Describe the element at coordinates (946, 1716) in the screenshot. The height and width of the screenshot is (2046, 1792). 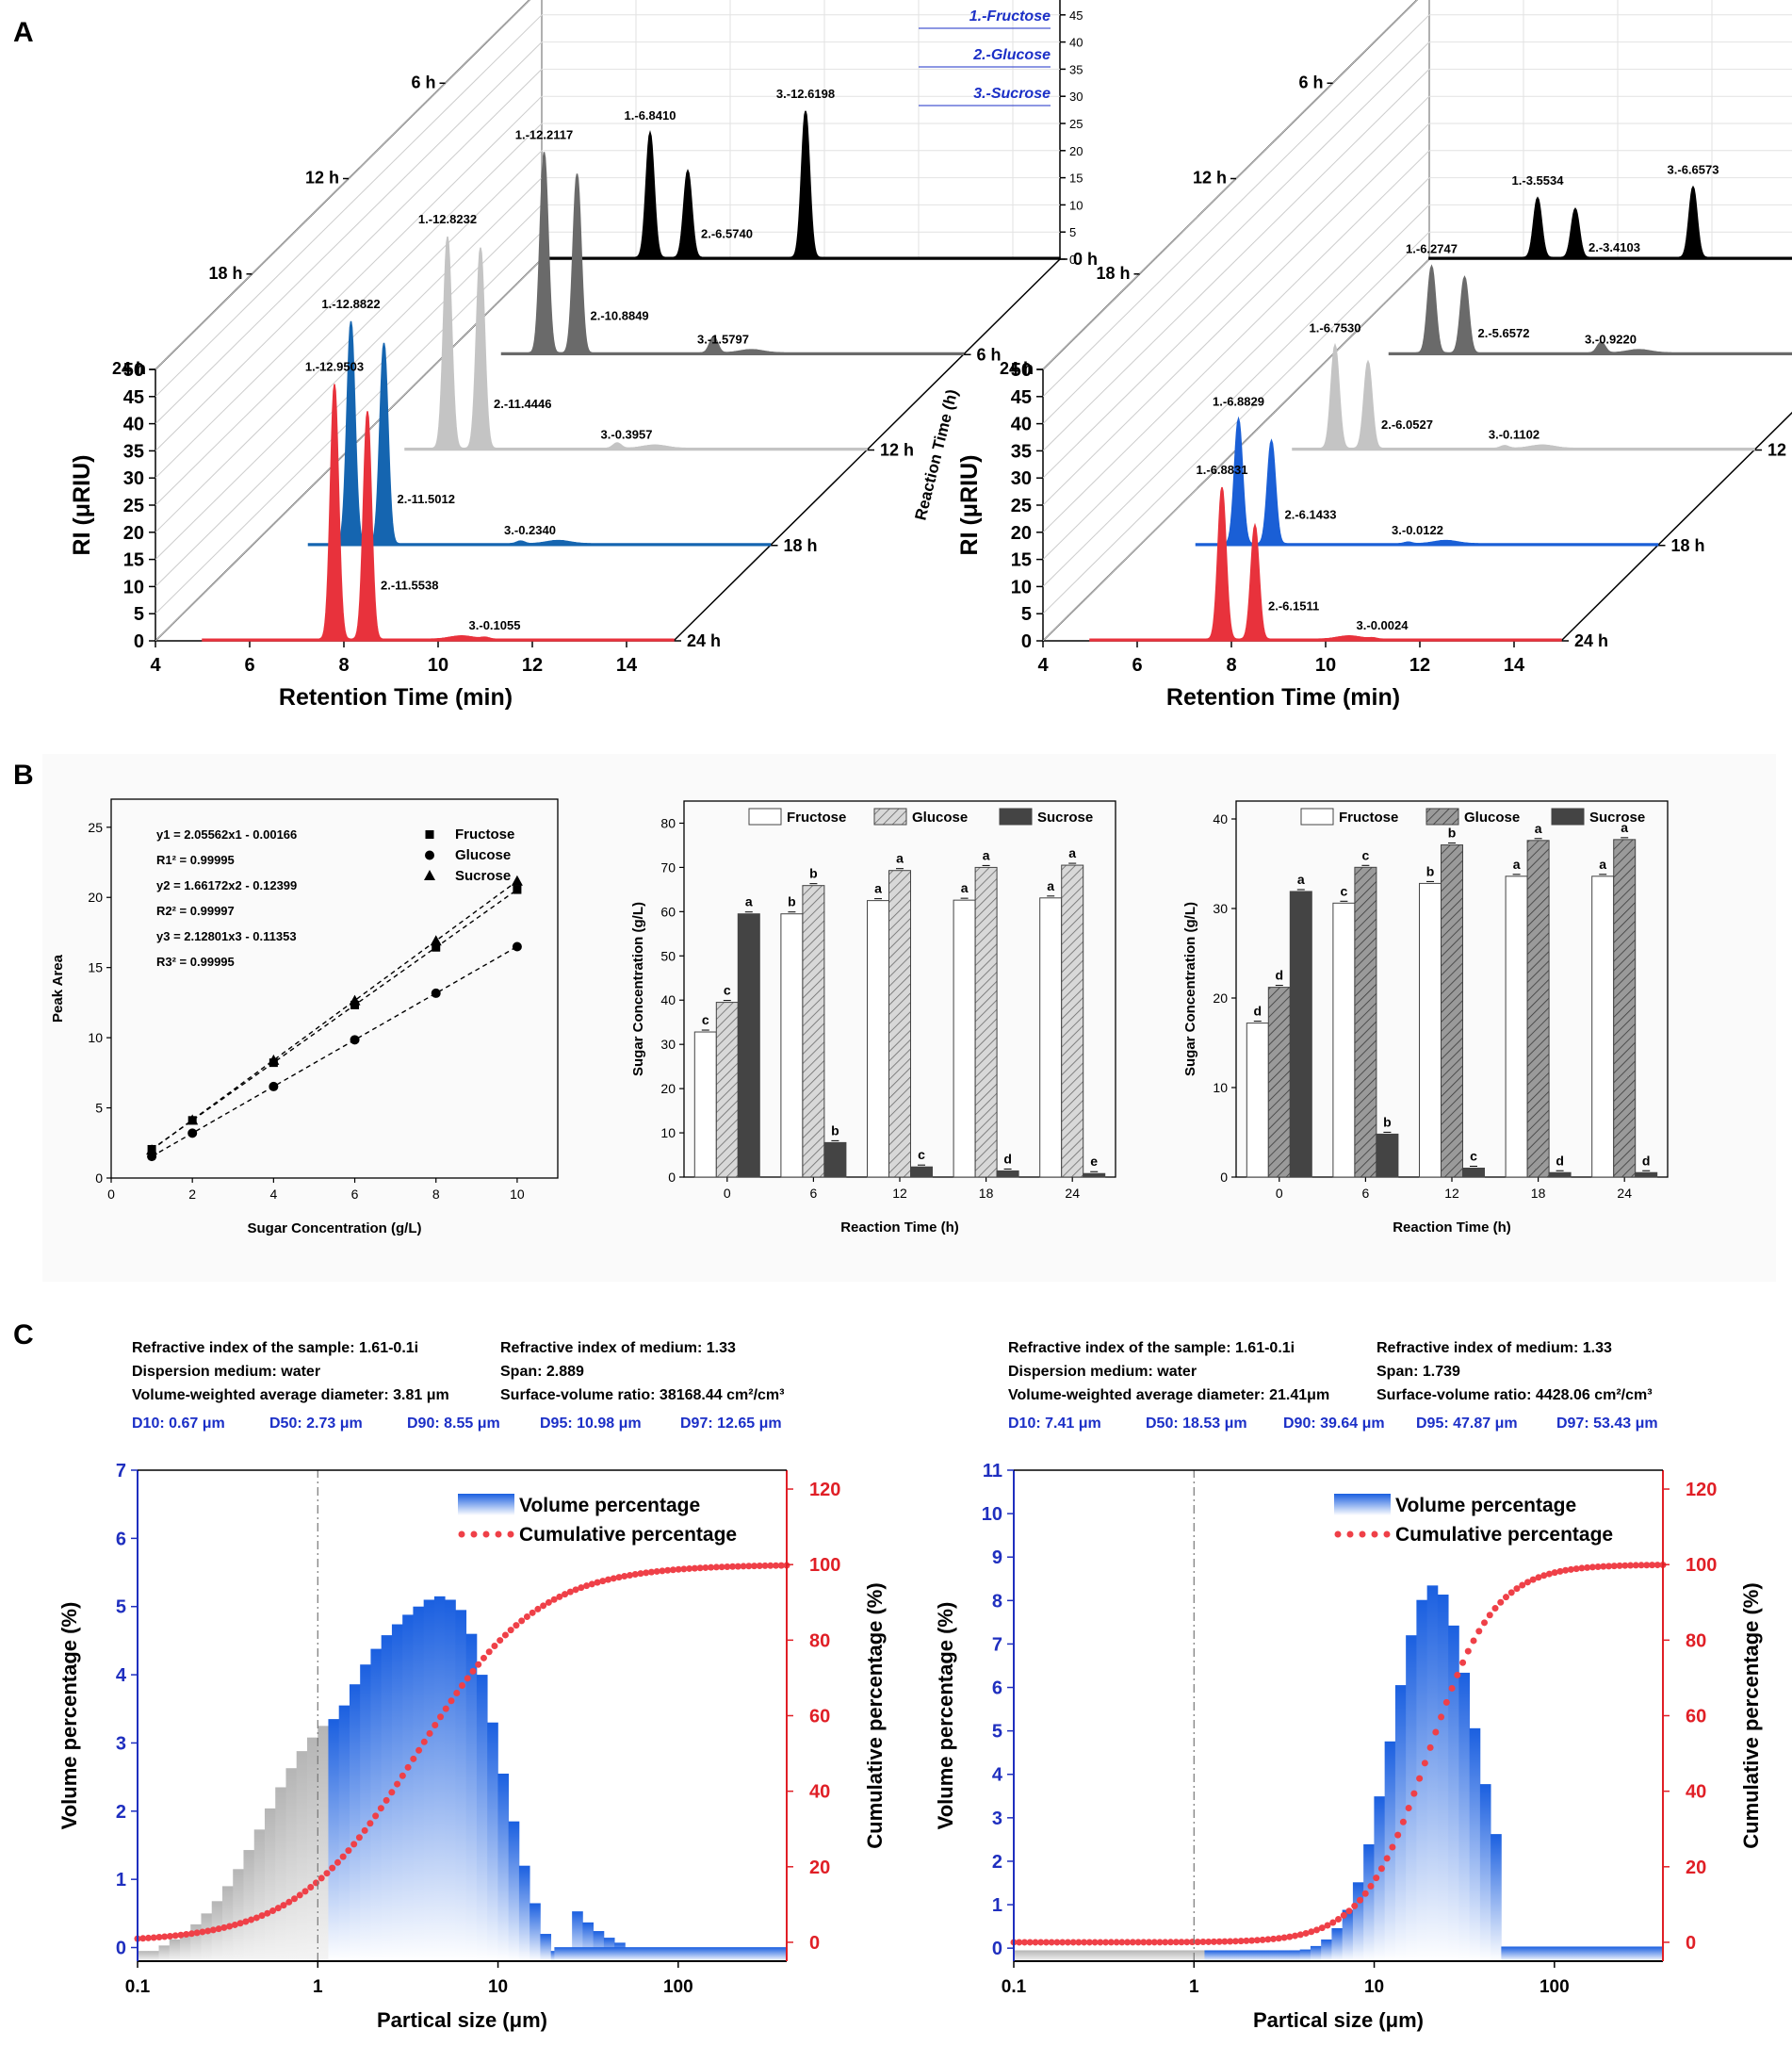
I see `y-axis-title: Volume percentage (%)` at that location.